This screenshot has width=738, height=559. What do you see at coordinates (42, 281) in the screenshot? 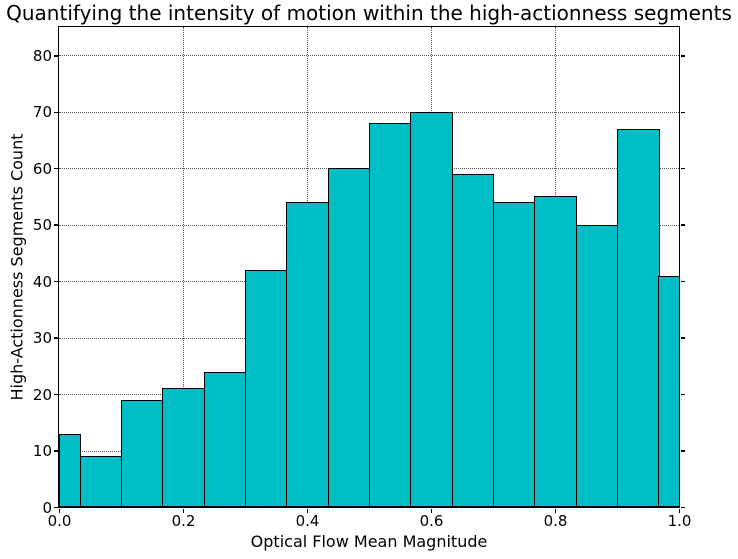
I see `y-tick-label: 40` at bounding box center [42, 281].